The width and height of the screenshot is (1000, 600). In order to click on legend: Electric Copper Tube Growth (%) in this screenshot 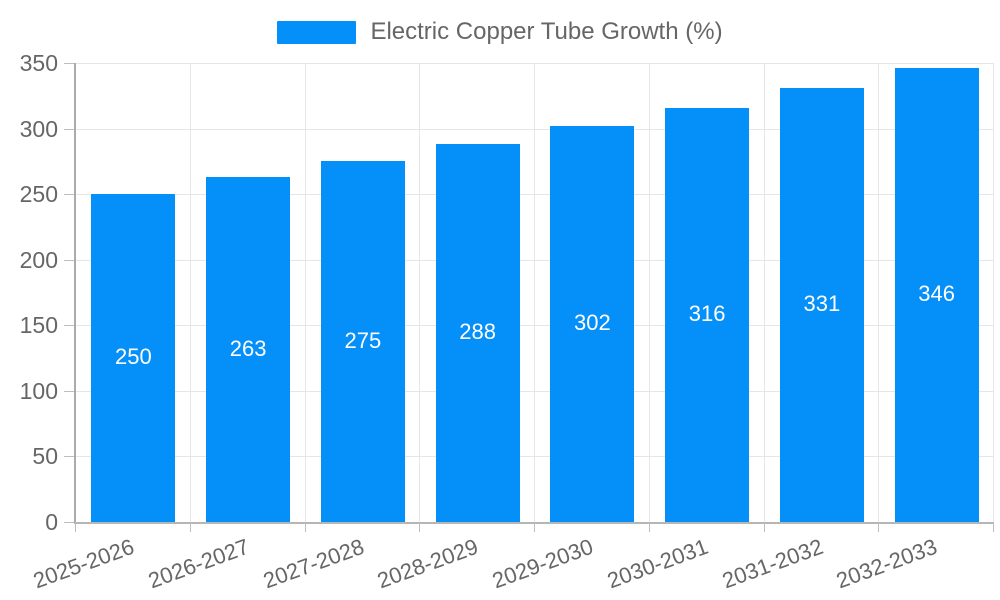, I will do `click(500, 32)`.